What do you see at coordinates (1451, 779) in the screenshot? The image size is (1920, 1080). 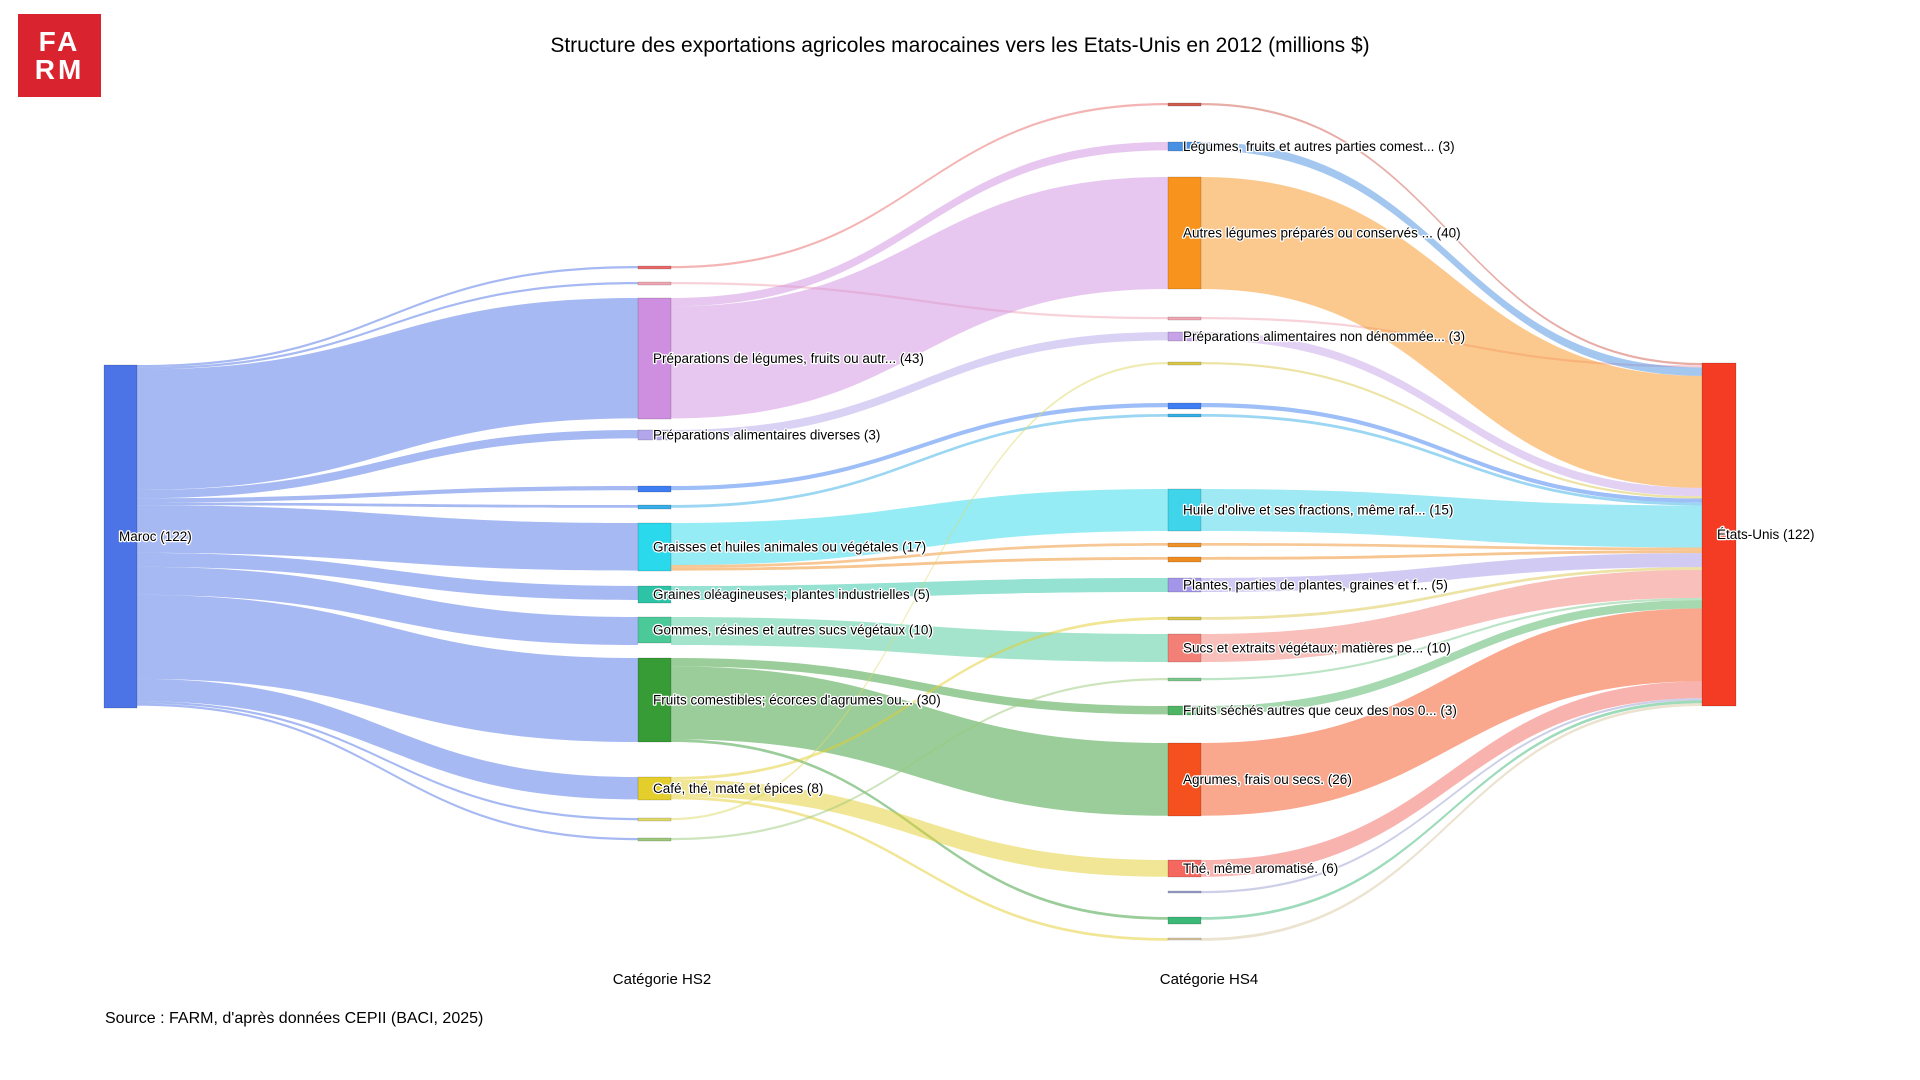 I see `sankey-link-hs4_the-to-usa` at bounding box center [1451, 779].